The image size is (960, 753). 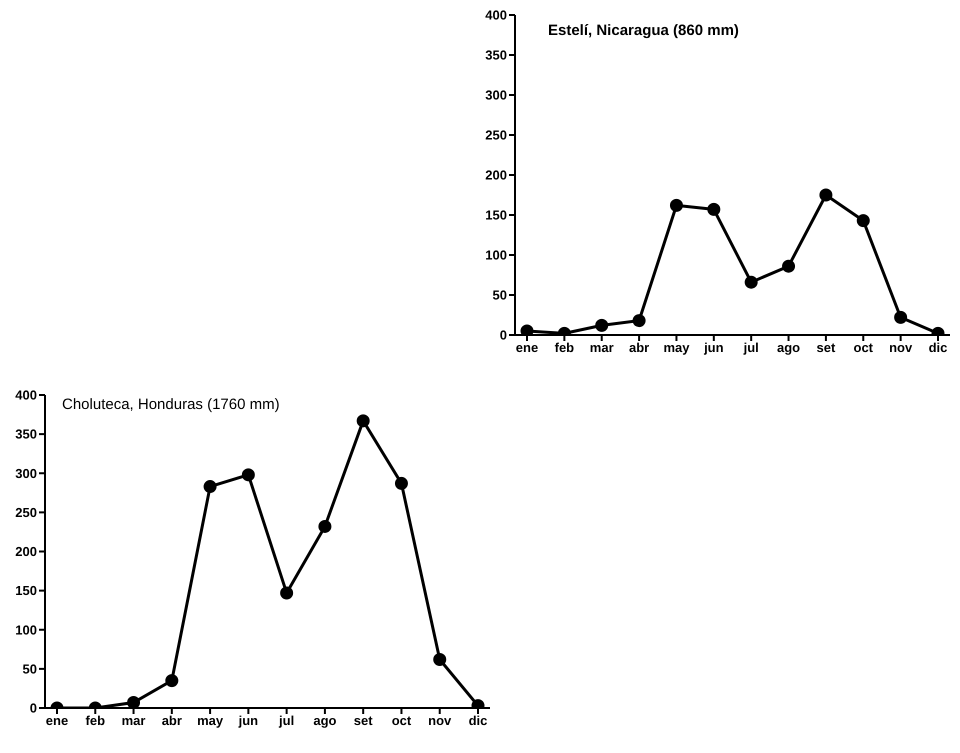 I want to click on chart-title: Choluteca, Honduras (1760 mm), so click(x=171, y=404).